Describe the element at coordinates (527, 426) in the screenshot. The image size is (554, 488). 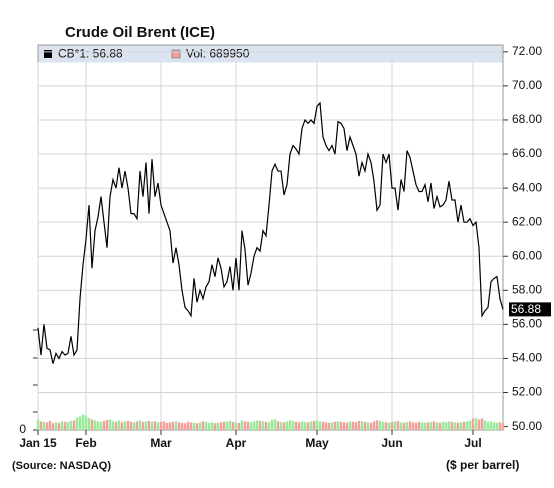
I see `y-tick-label: 50.00` at that location.